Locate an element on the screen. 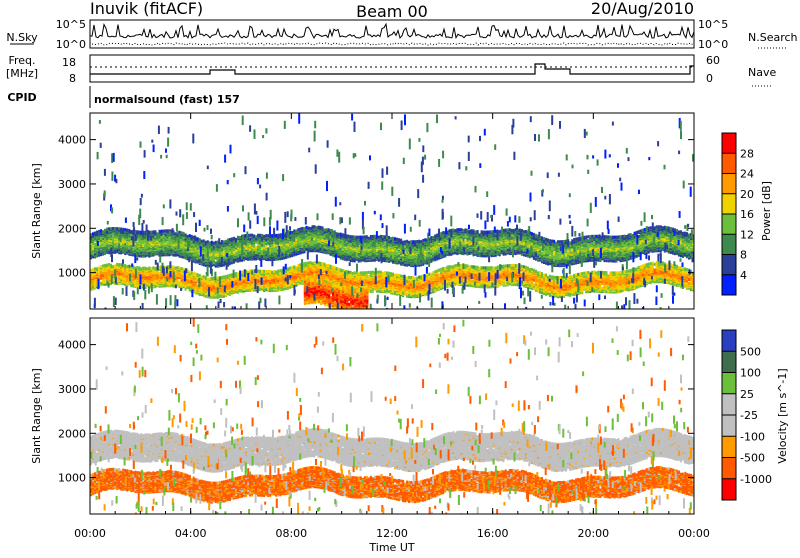 The image size is (800, 558). nsearch-label: N.Search is located at coordinates (773, 37).